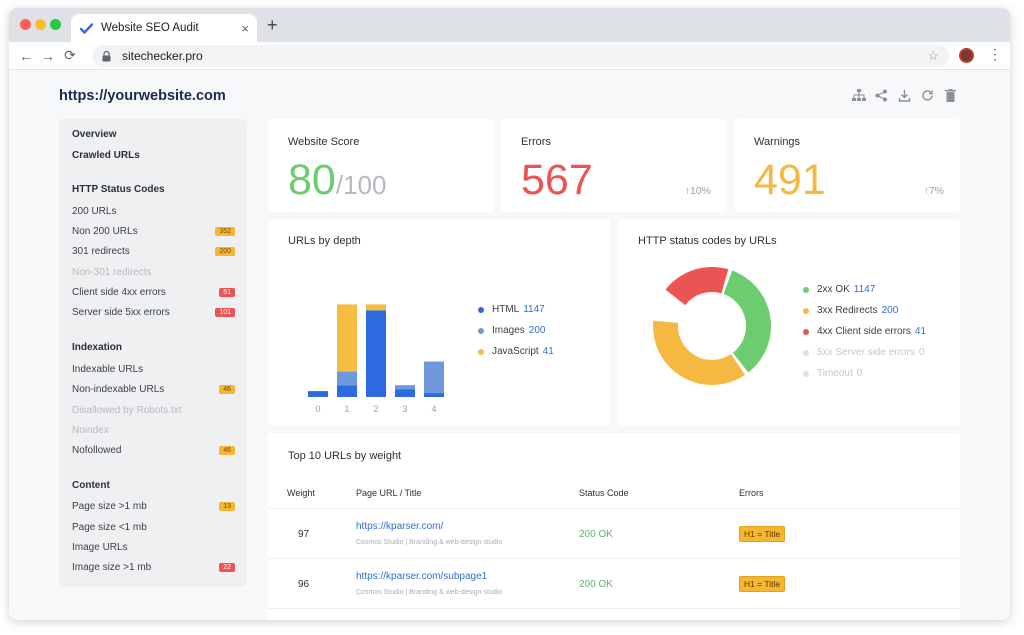  What do you see at coordinates (153, 389) in the screenshot?
I see `sidebar-item-non-indexable-urls: Non-indexable URLs 46` at bounding box center [153, 389].